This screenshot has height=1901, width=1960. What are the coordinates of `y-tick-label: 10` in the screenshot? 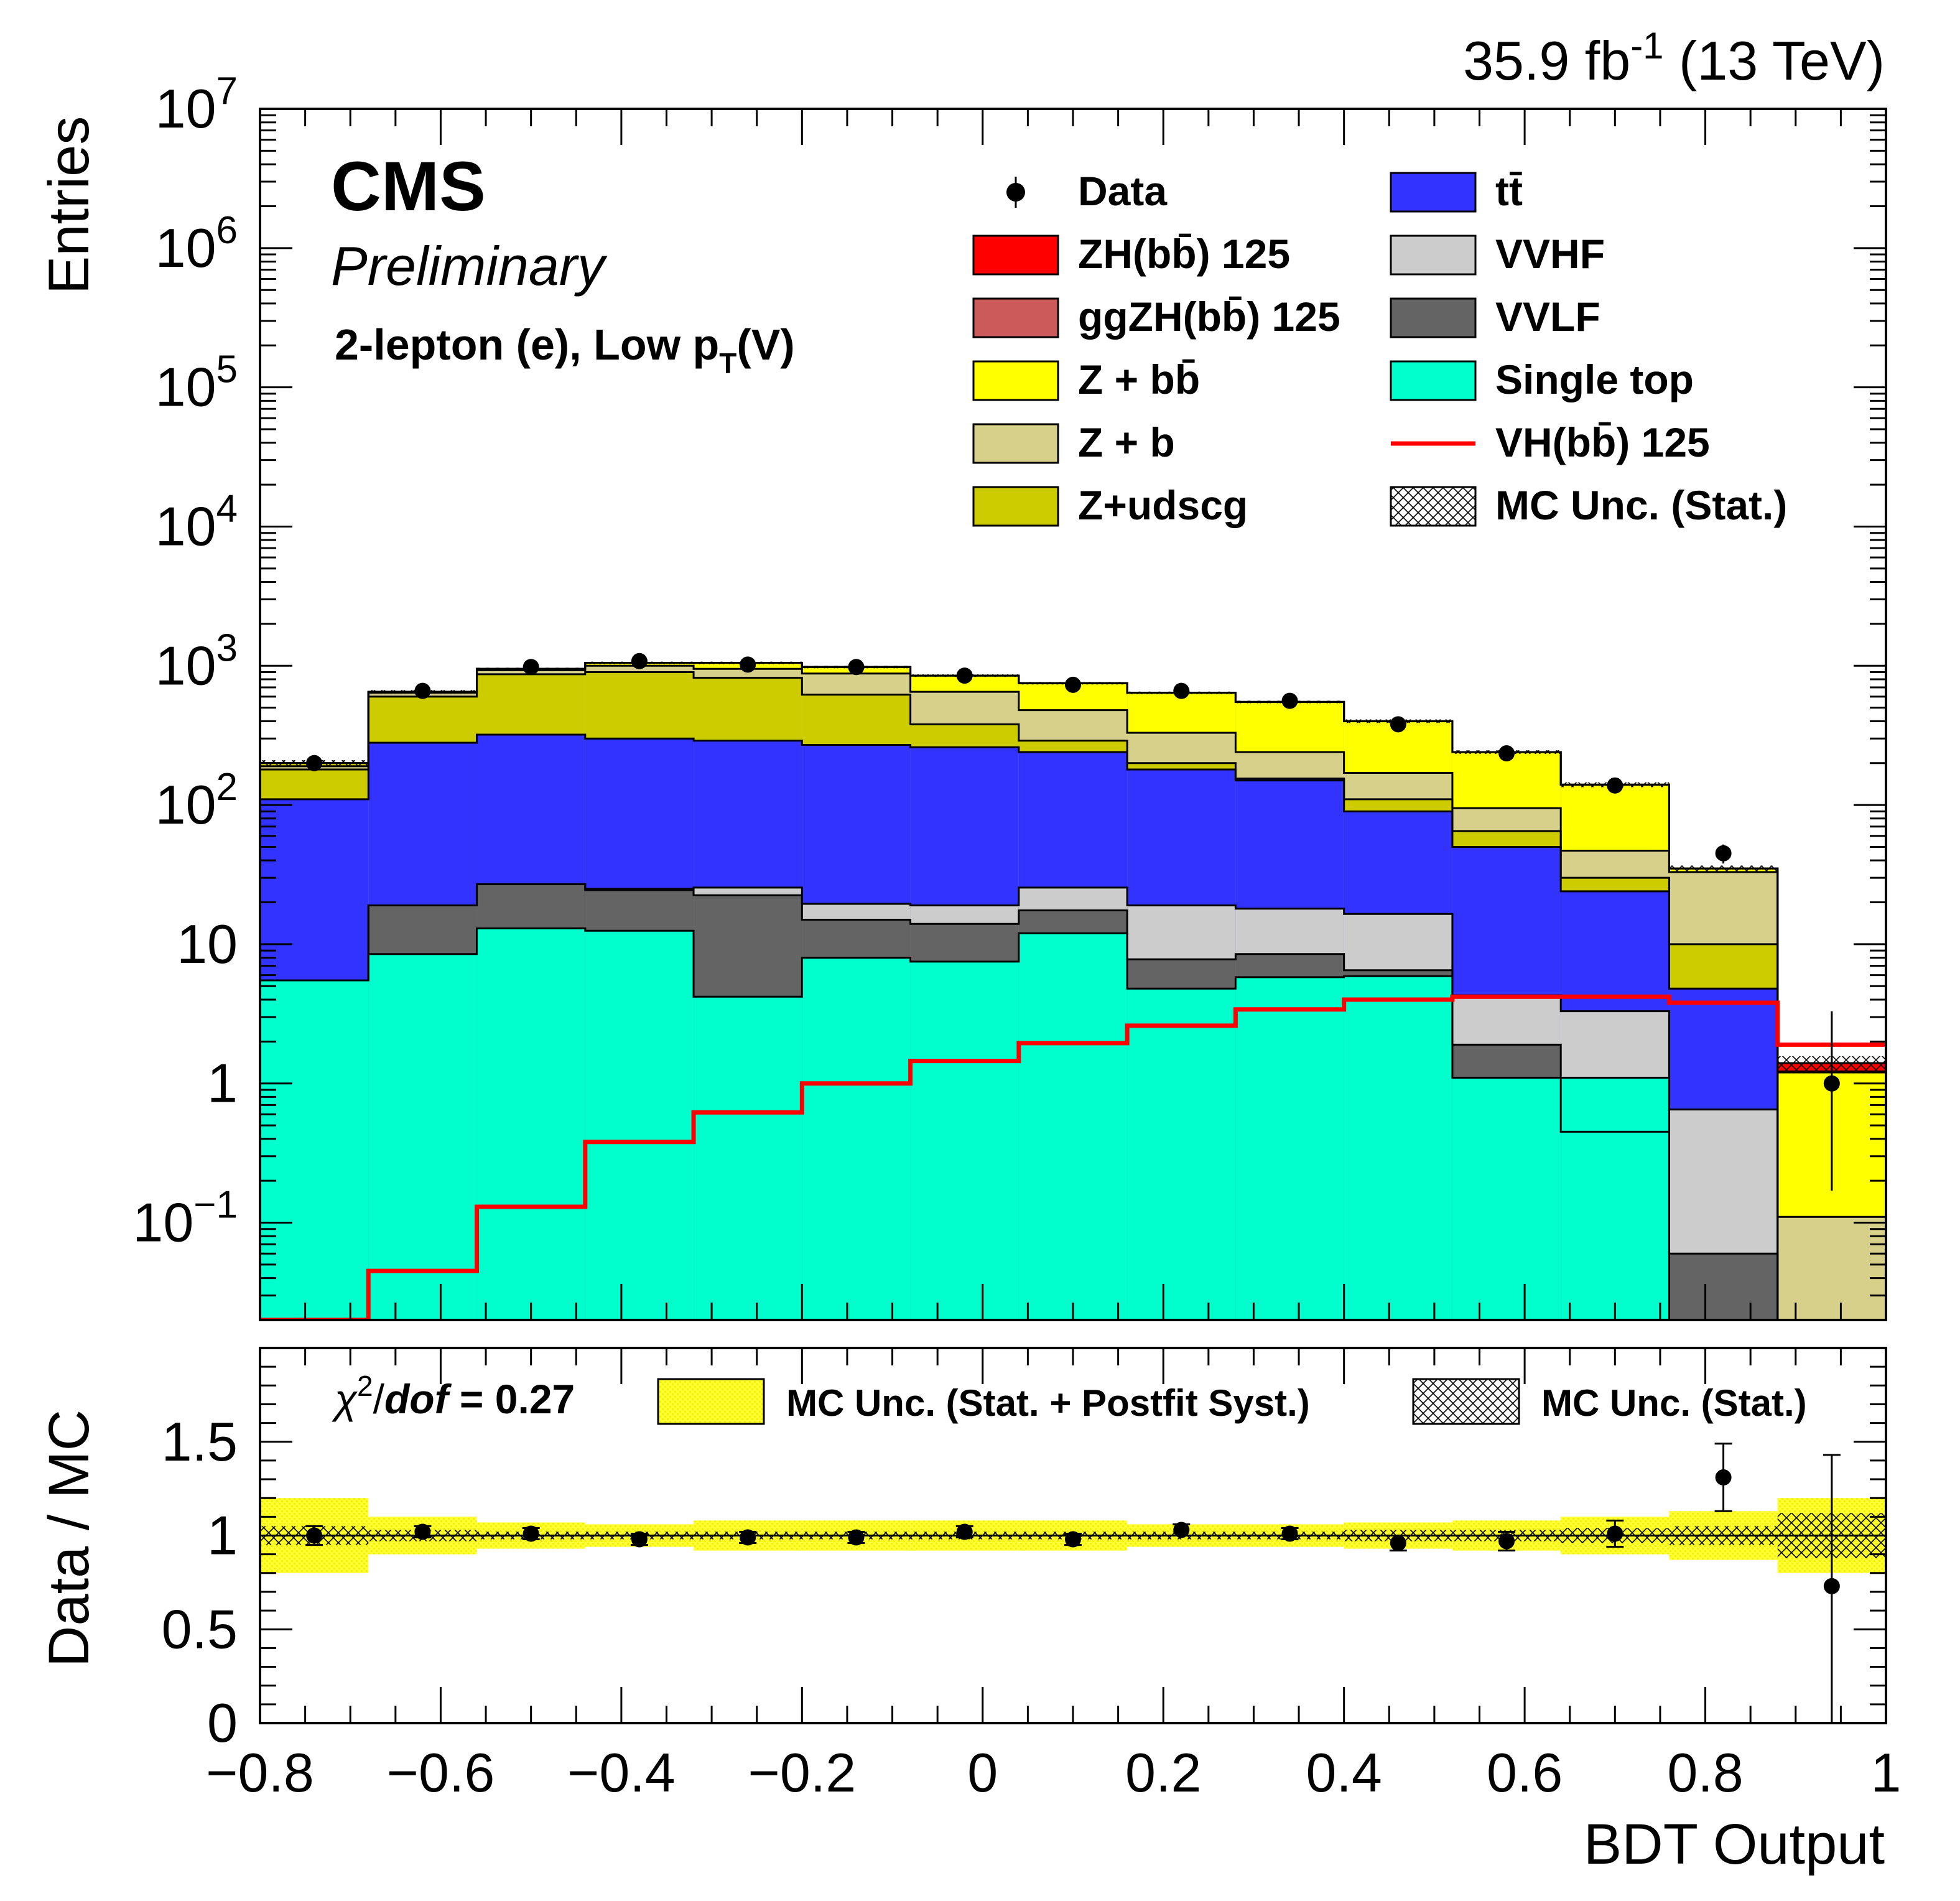 It's located at (207, 944).